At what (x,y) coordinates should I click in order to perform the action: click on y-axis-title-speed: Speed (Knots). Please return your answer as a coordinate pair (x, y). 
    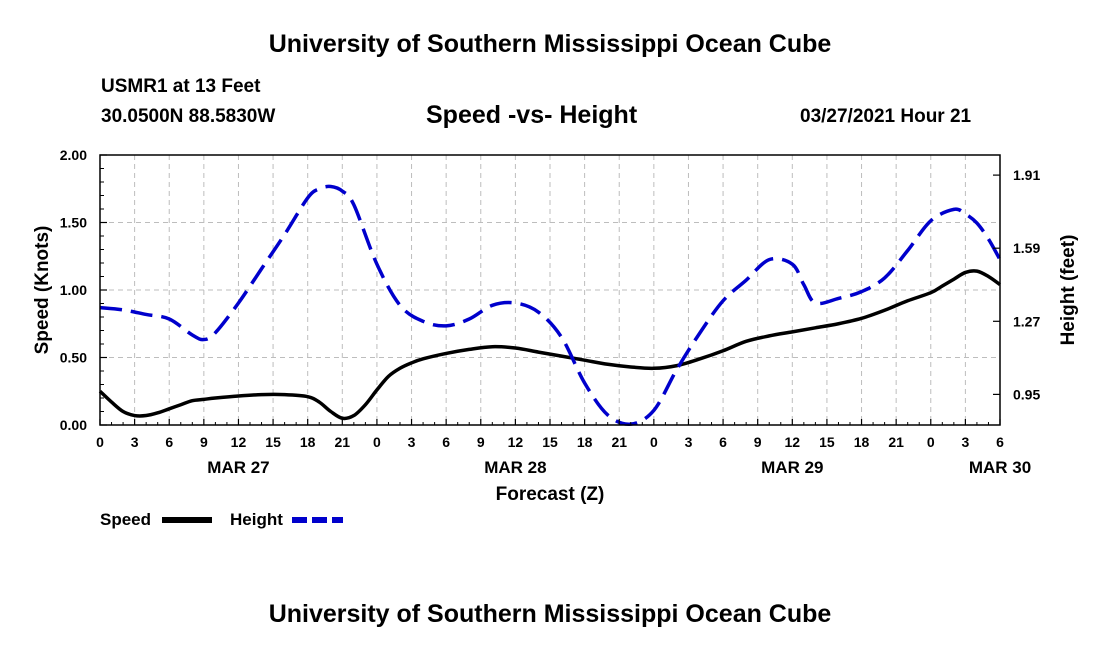
    Looking at the image, I should click on (42, 290).